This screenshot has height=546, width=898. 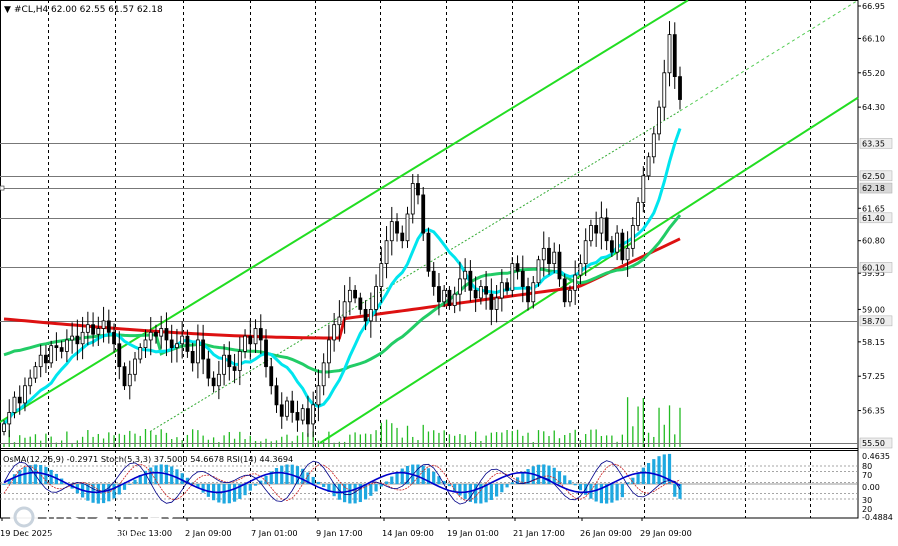 What do you see at coordinates (342, 482) in the screenshot?
I see `stoch-signal-line` at bounding box center [342, 482].